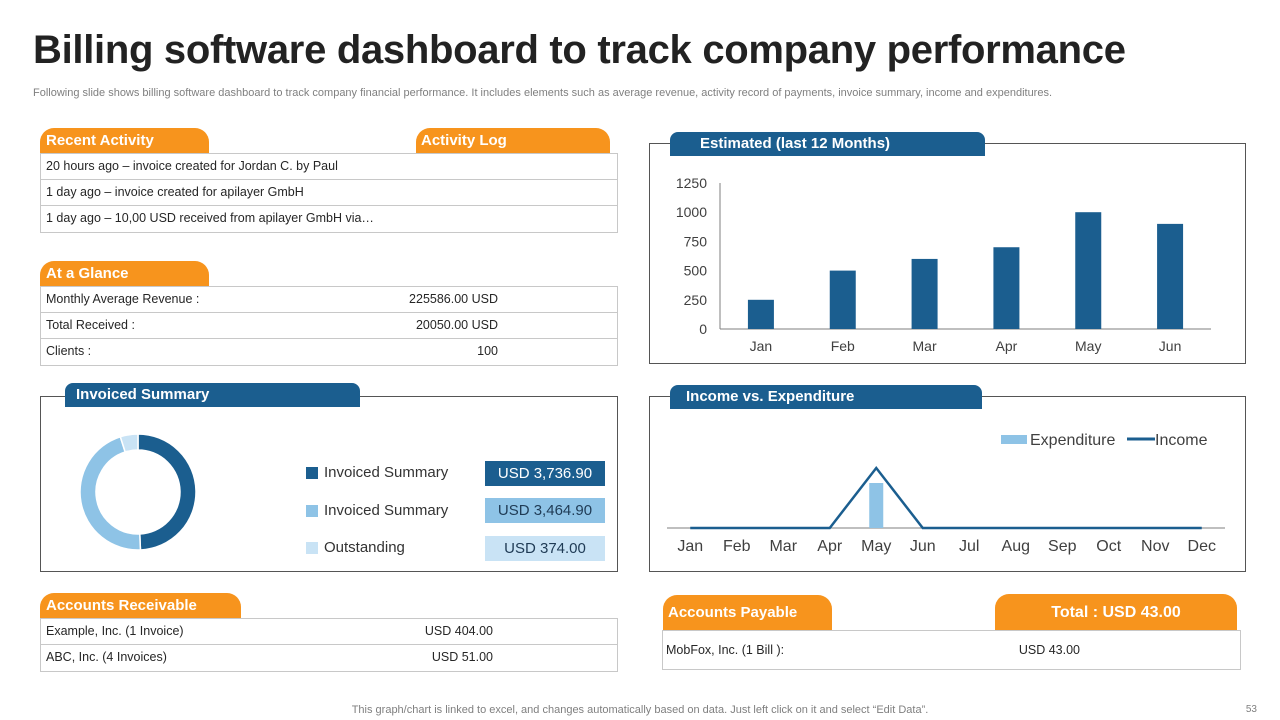 This screenshot has width=1280, height=720. I want to click on accounts-payable-table: MobFox, Inc. (1 Bill ): USD 43.00, so click(951, 650).